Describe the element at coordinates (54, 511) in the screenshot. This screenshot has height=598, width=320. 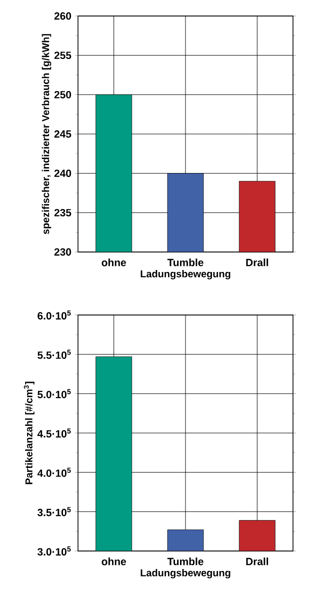
I see `y-tick-label: 3.5·10$^{5}$` at that location.